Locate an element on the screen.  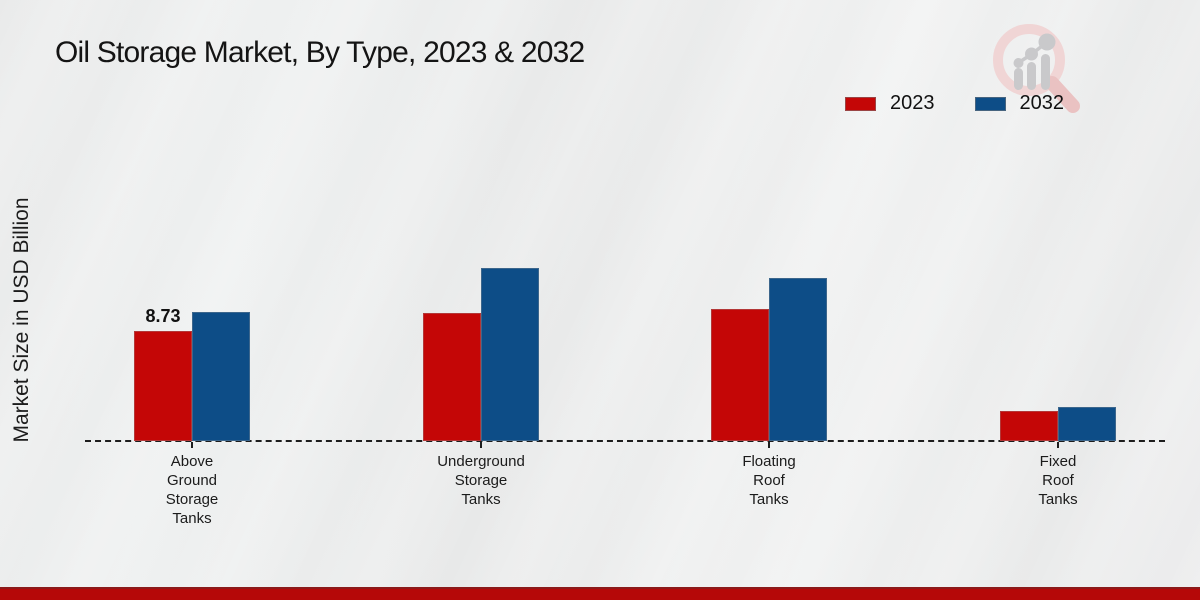
x-axis-category-label: Above Ground Storage Tanks is located at coordinates (192, 490).